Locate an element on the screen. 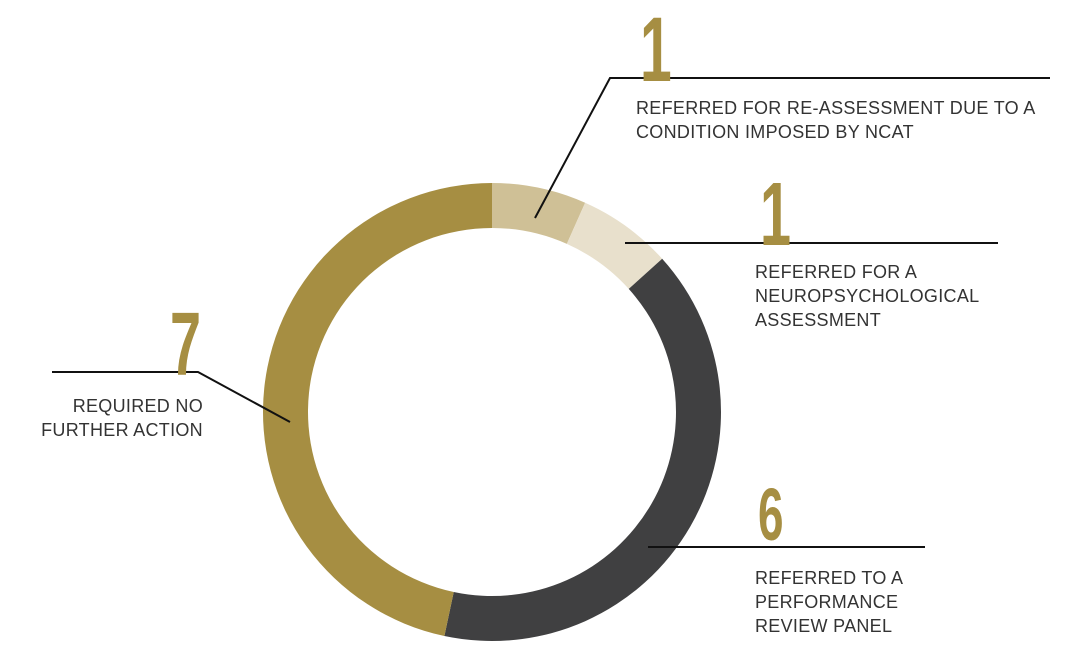 This screenshot has width=1065, height=648. value-label: 6 is located at coordinates (771, 514).